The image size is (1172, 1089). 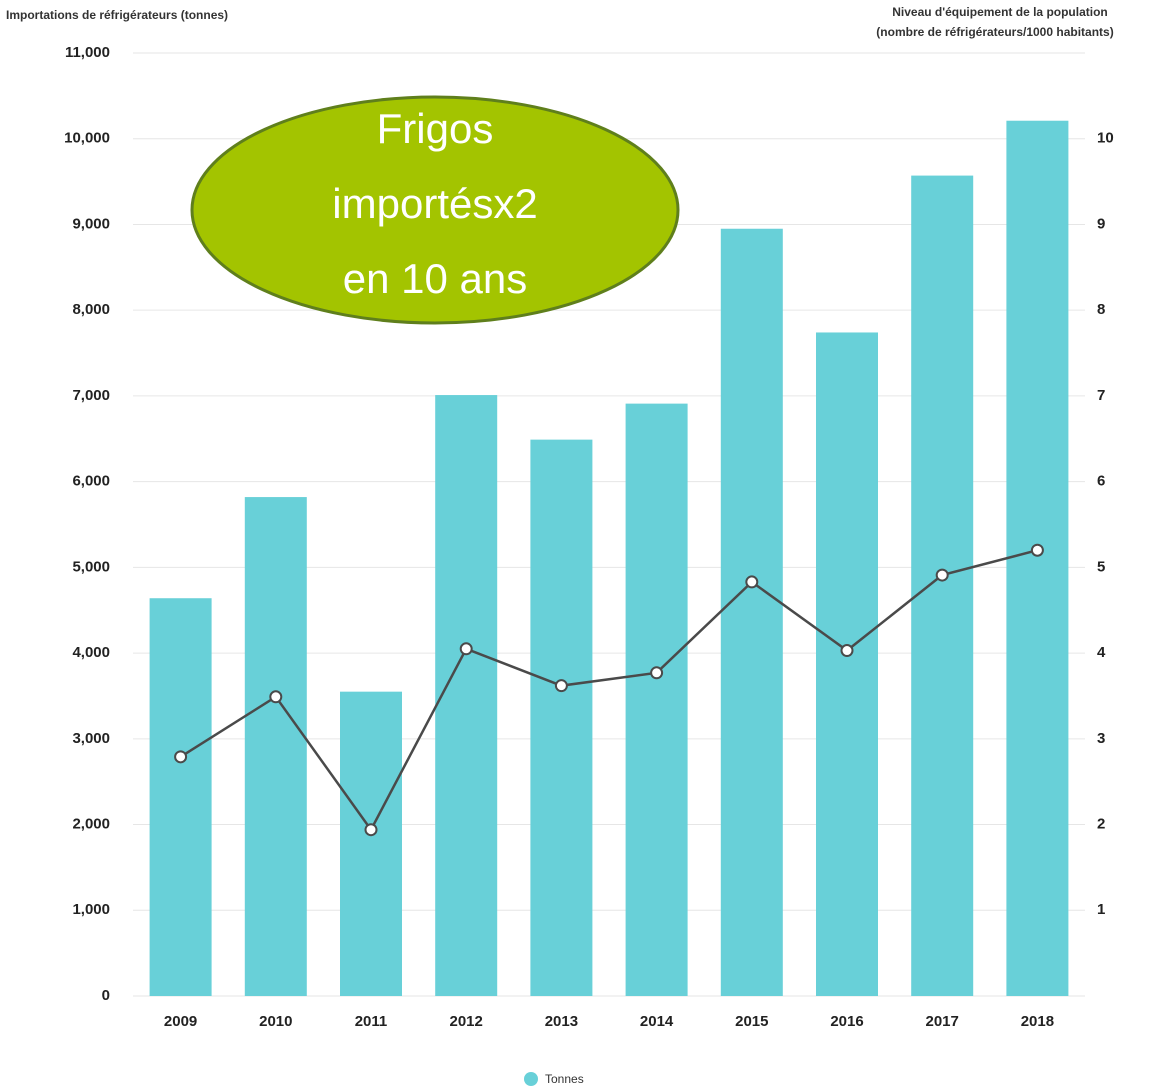 What do you see at coordinates (1101, 395) in the screenshot?
I see `y2-tick-label: 7` at bounding box center [1101, 395].